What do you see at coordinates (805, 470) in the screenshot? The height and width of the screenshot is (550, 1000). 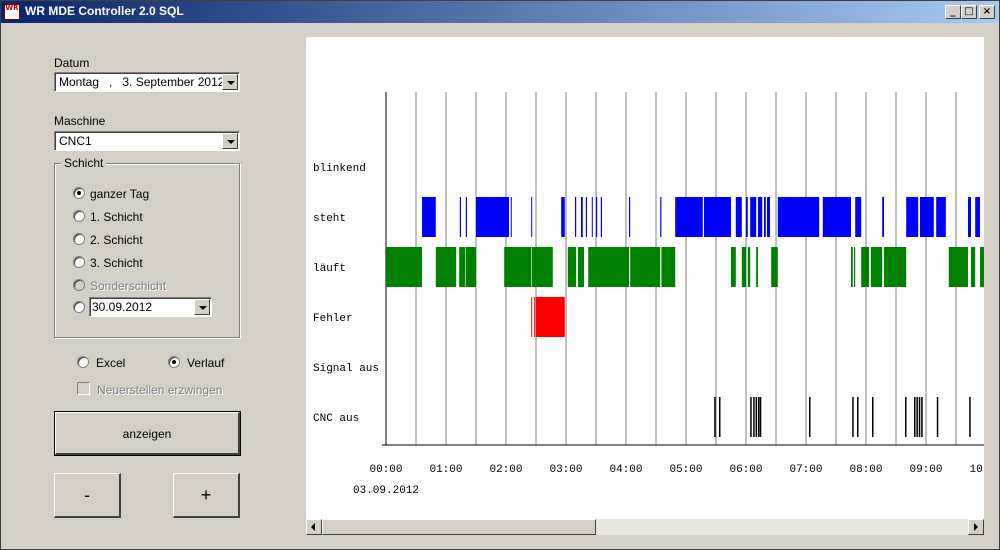 I see `x-tick-label: 07:00` at bounding box center [805, 470].